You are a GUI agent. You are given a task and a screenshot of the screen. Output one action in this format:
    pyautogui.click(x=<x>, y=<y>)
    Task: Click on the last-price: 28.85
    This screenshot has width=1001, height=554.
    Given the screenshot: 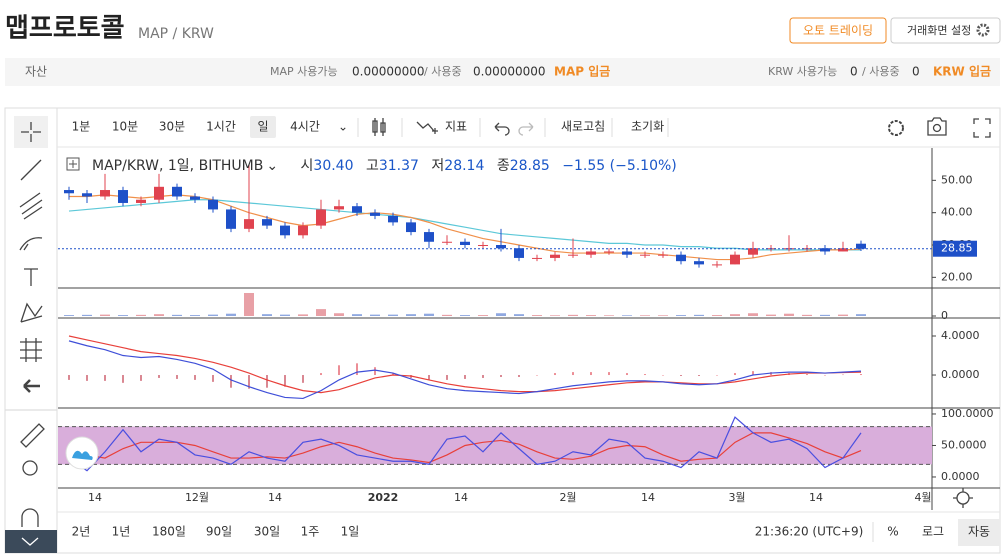 What is the action you would take?
    pyautogui.click(x=957, y=248)
    